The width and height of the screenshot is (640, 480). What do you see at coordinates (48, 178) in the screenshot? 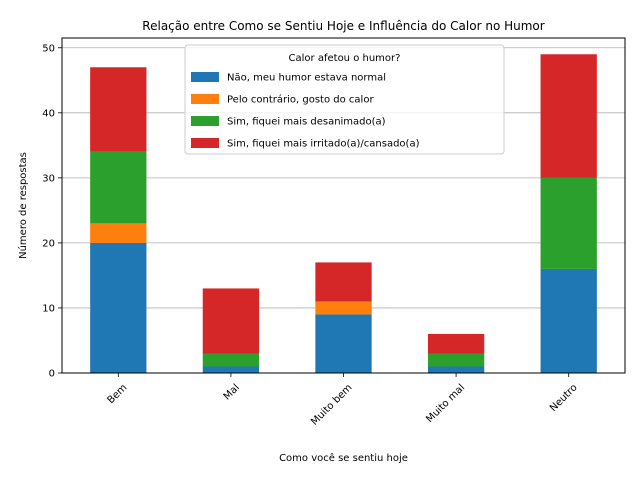
I see `y-tick-label-3: 30` at bounding box center [48, 178].